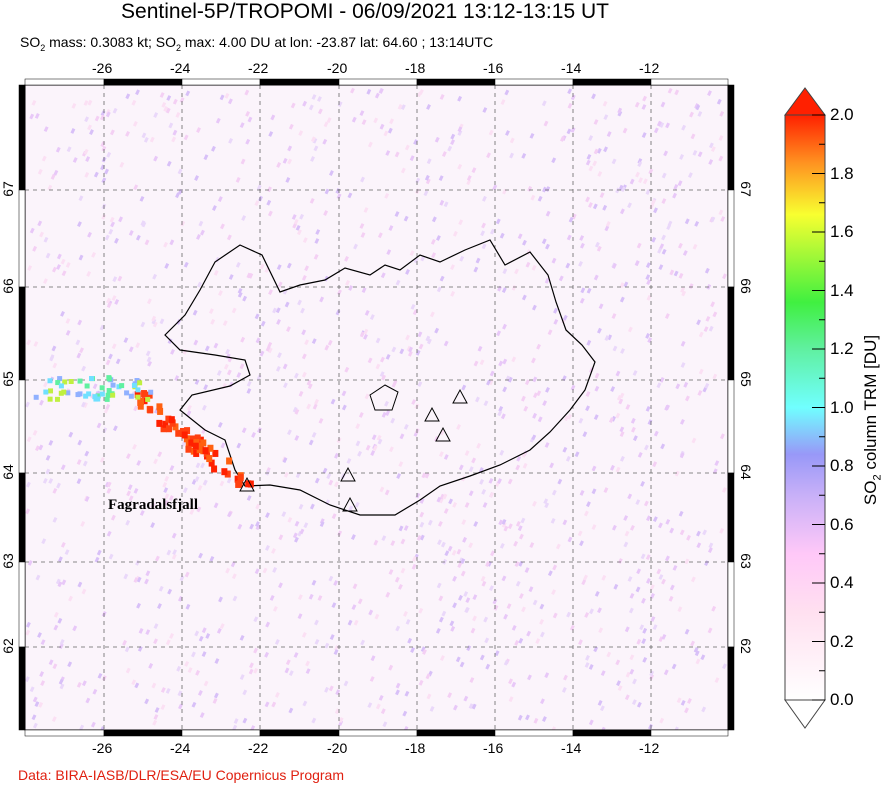  What do you see at coordinates (842, 173) in the screenshot?
I see `colorbar-tick-label: 1.8` at bounding box center [842, 173].